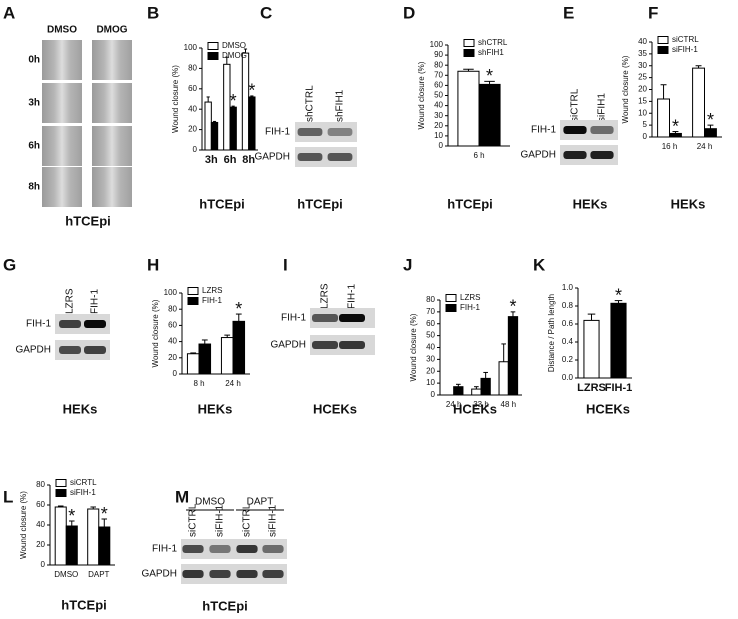 The width and height of the screenshot is (738, 619). What do you see at coordinates (493, 42) in the screenshot?
I see `legend-label: shCTRL` at bounding box center [493, 42].